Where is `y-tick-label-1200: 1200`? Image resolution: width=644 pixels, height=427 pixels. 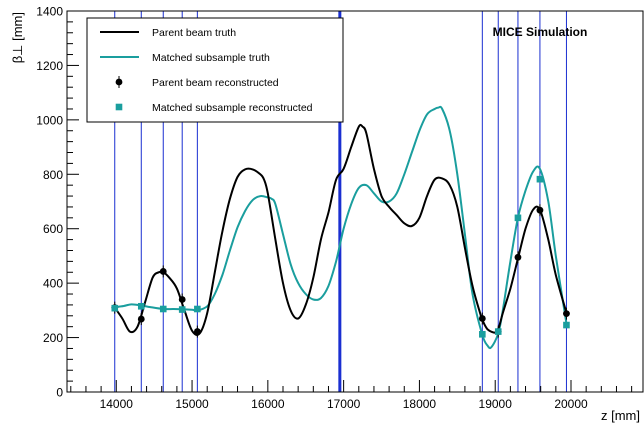 y-tick-label-1200: 1200 is located at coordinates (49, 66).